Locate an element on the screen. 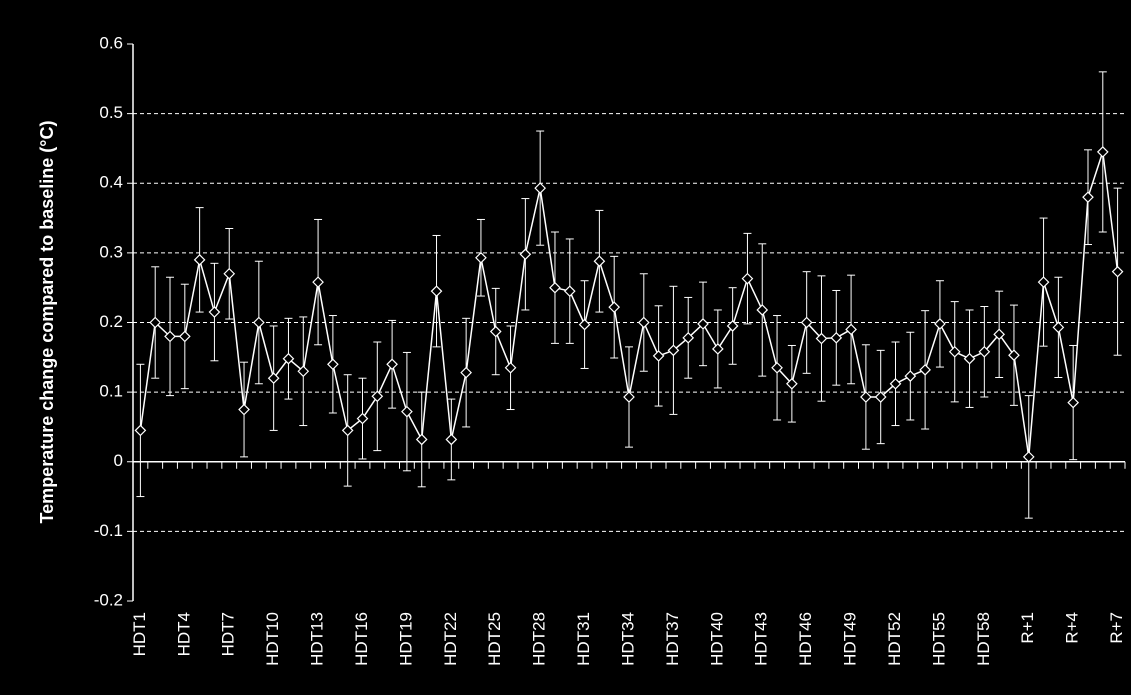  x-tick-label: HDT13 is located at coordinates (317, 639).